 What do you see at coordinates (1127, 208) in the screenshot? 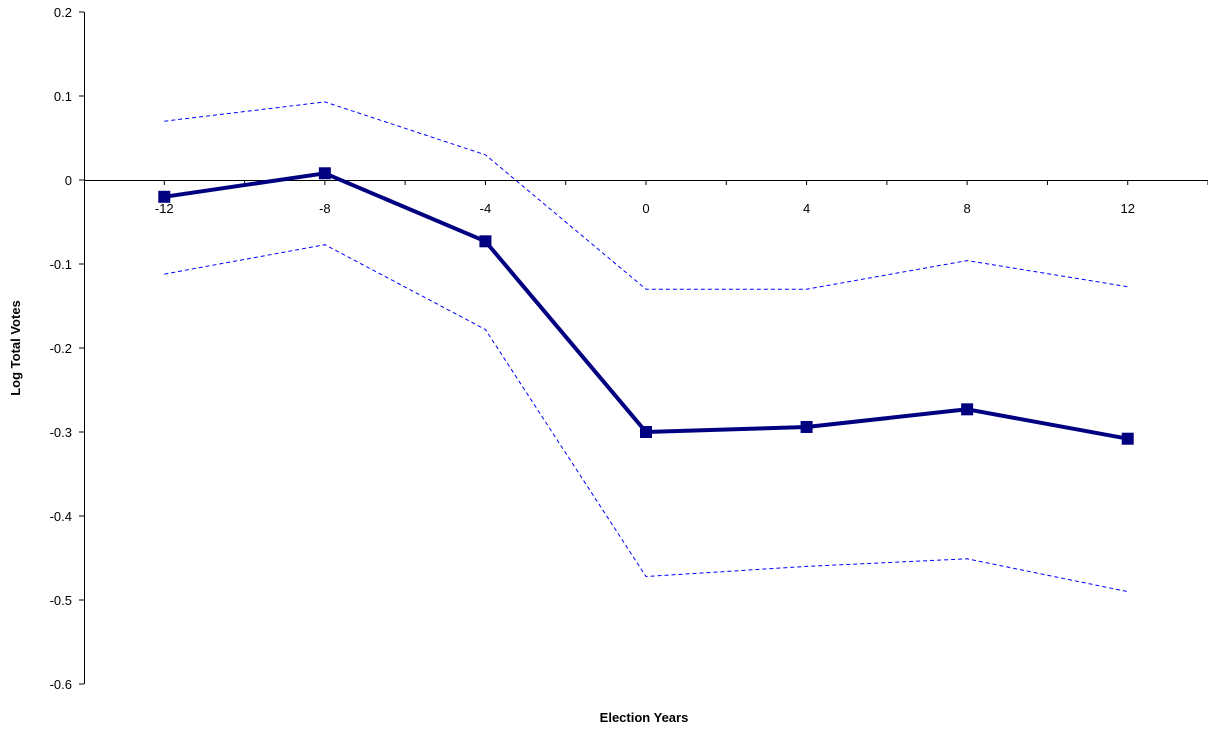
I see `x-tick-label: 12` at bounding box center [1127, 208].